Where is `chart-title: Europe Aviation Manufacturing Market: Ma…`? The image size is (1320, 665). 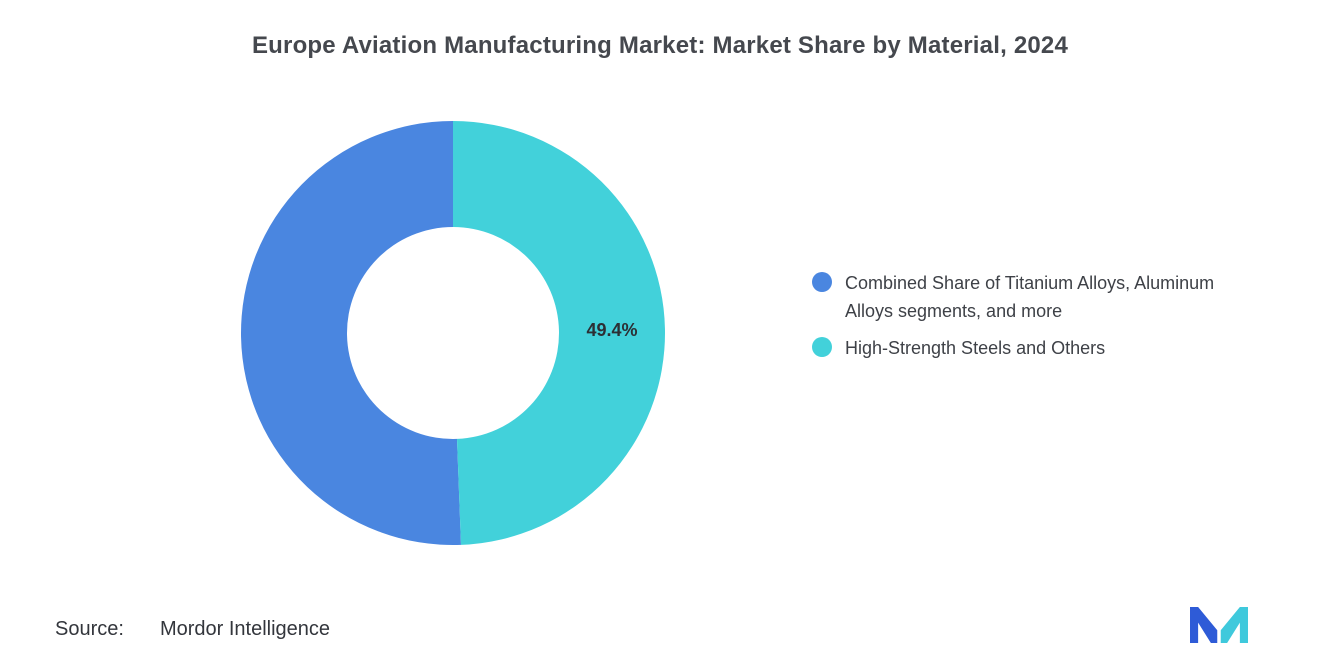
chart-title: Europe Aviation Manufacturing Market: Ma… is located at coordinates (660, 45).